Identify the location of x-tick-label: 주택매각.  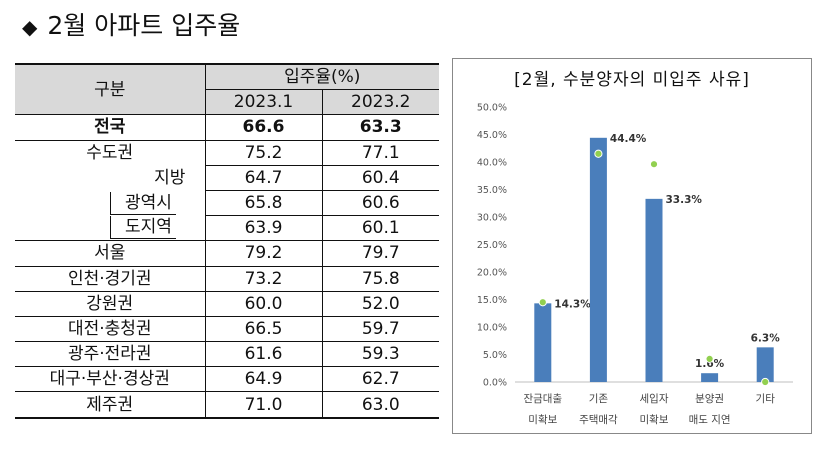
(598, 420).